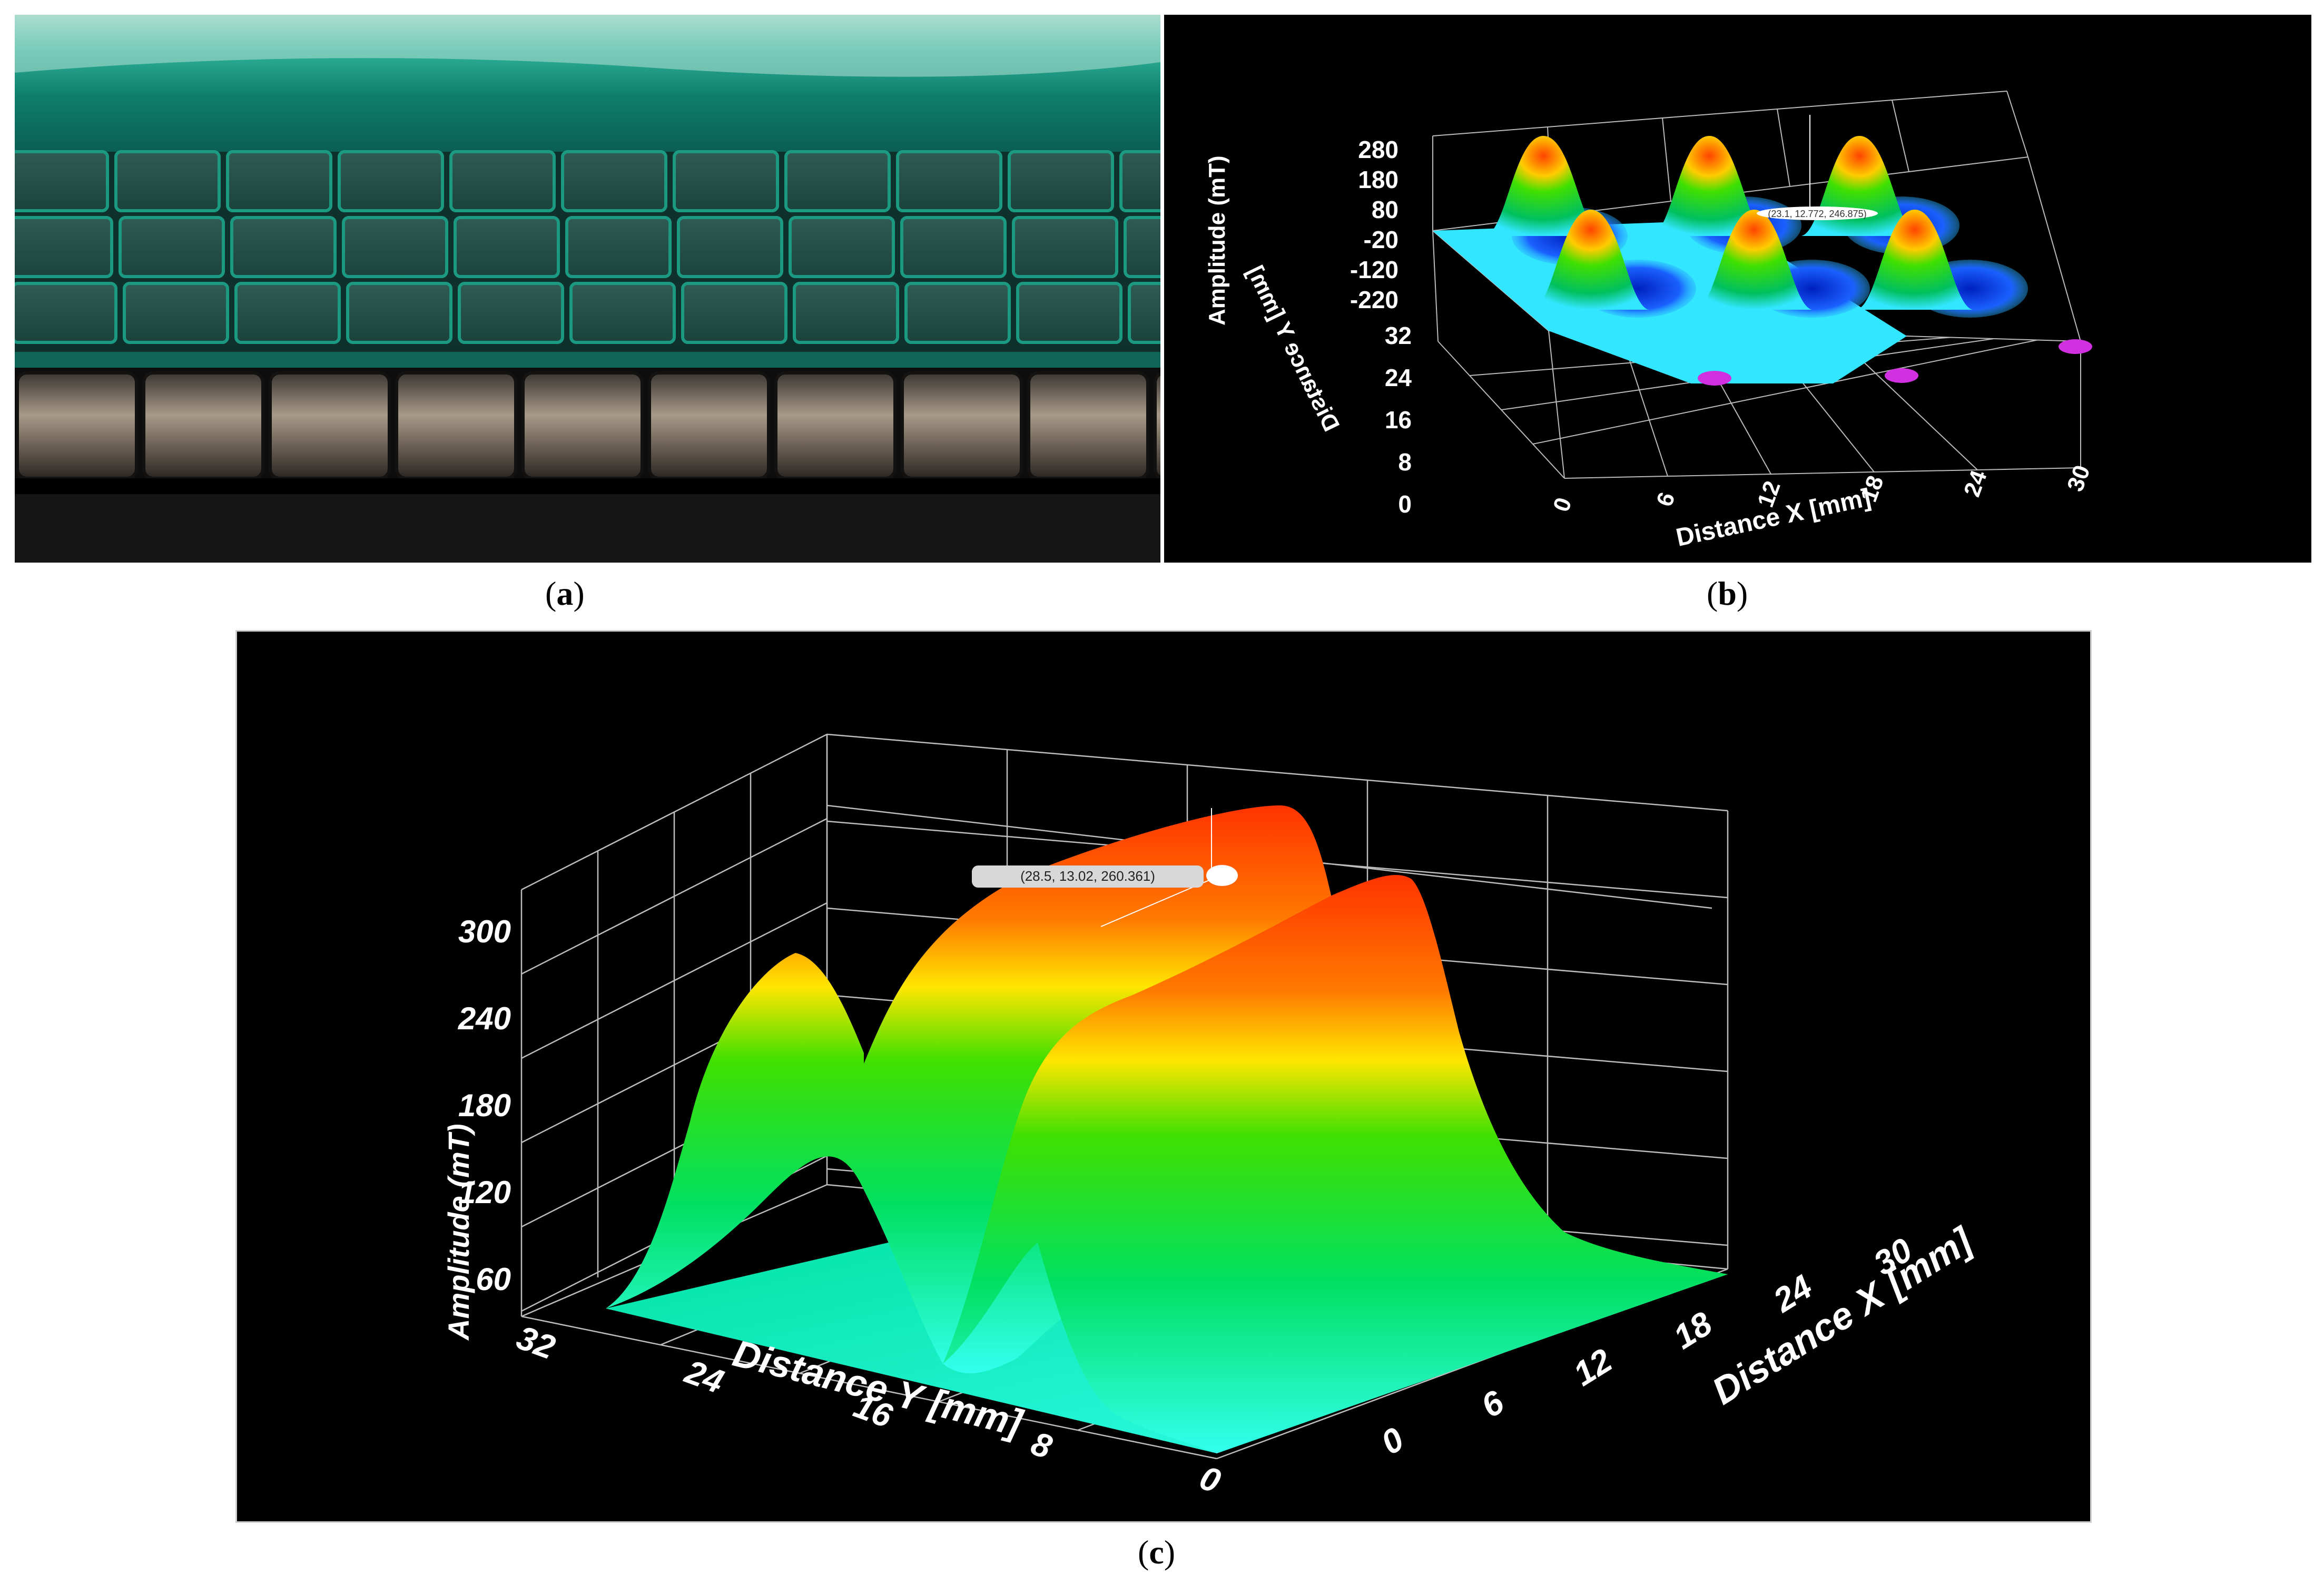 The image size is (2324, 1594). What do you see at coordinates (1493, 1404) in the screenshot?
I see `x-tick-label-c: 6` at bounding box center [1493, 1404].